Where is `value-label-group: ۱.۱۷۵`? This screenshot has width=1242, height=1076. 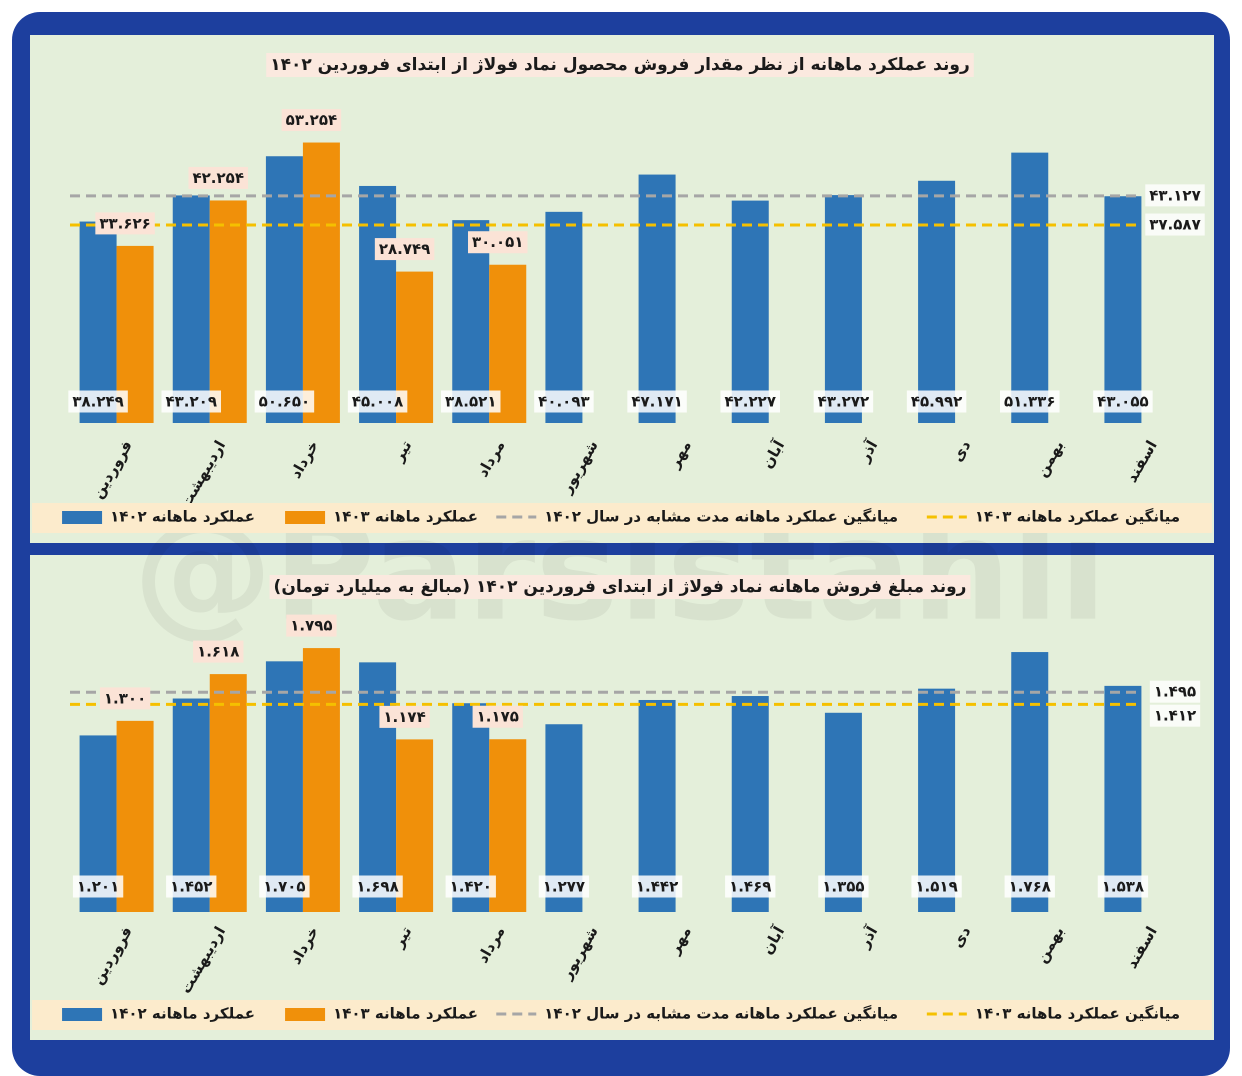 value-label-group: ۱.۱۷۵ is located at coordinates (497, 716).